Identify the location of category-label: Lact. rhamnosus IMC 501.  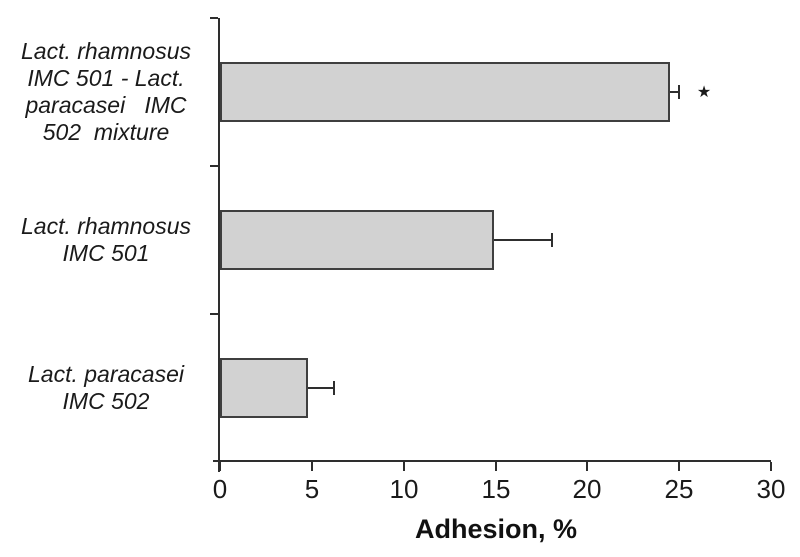
(106, 239).